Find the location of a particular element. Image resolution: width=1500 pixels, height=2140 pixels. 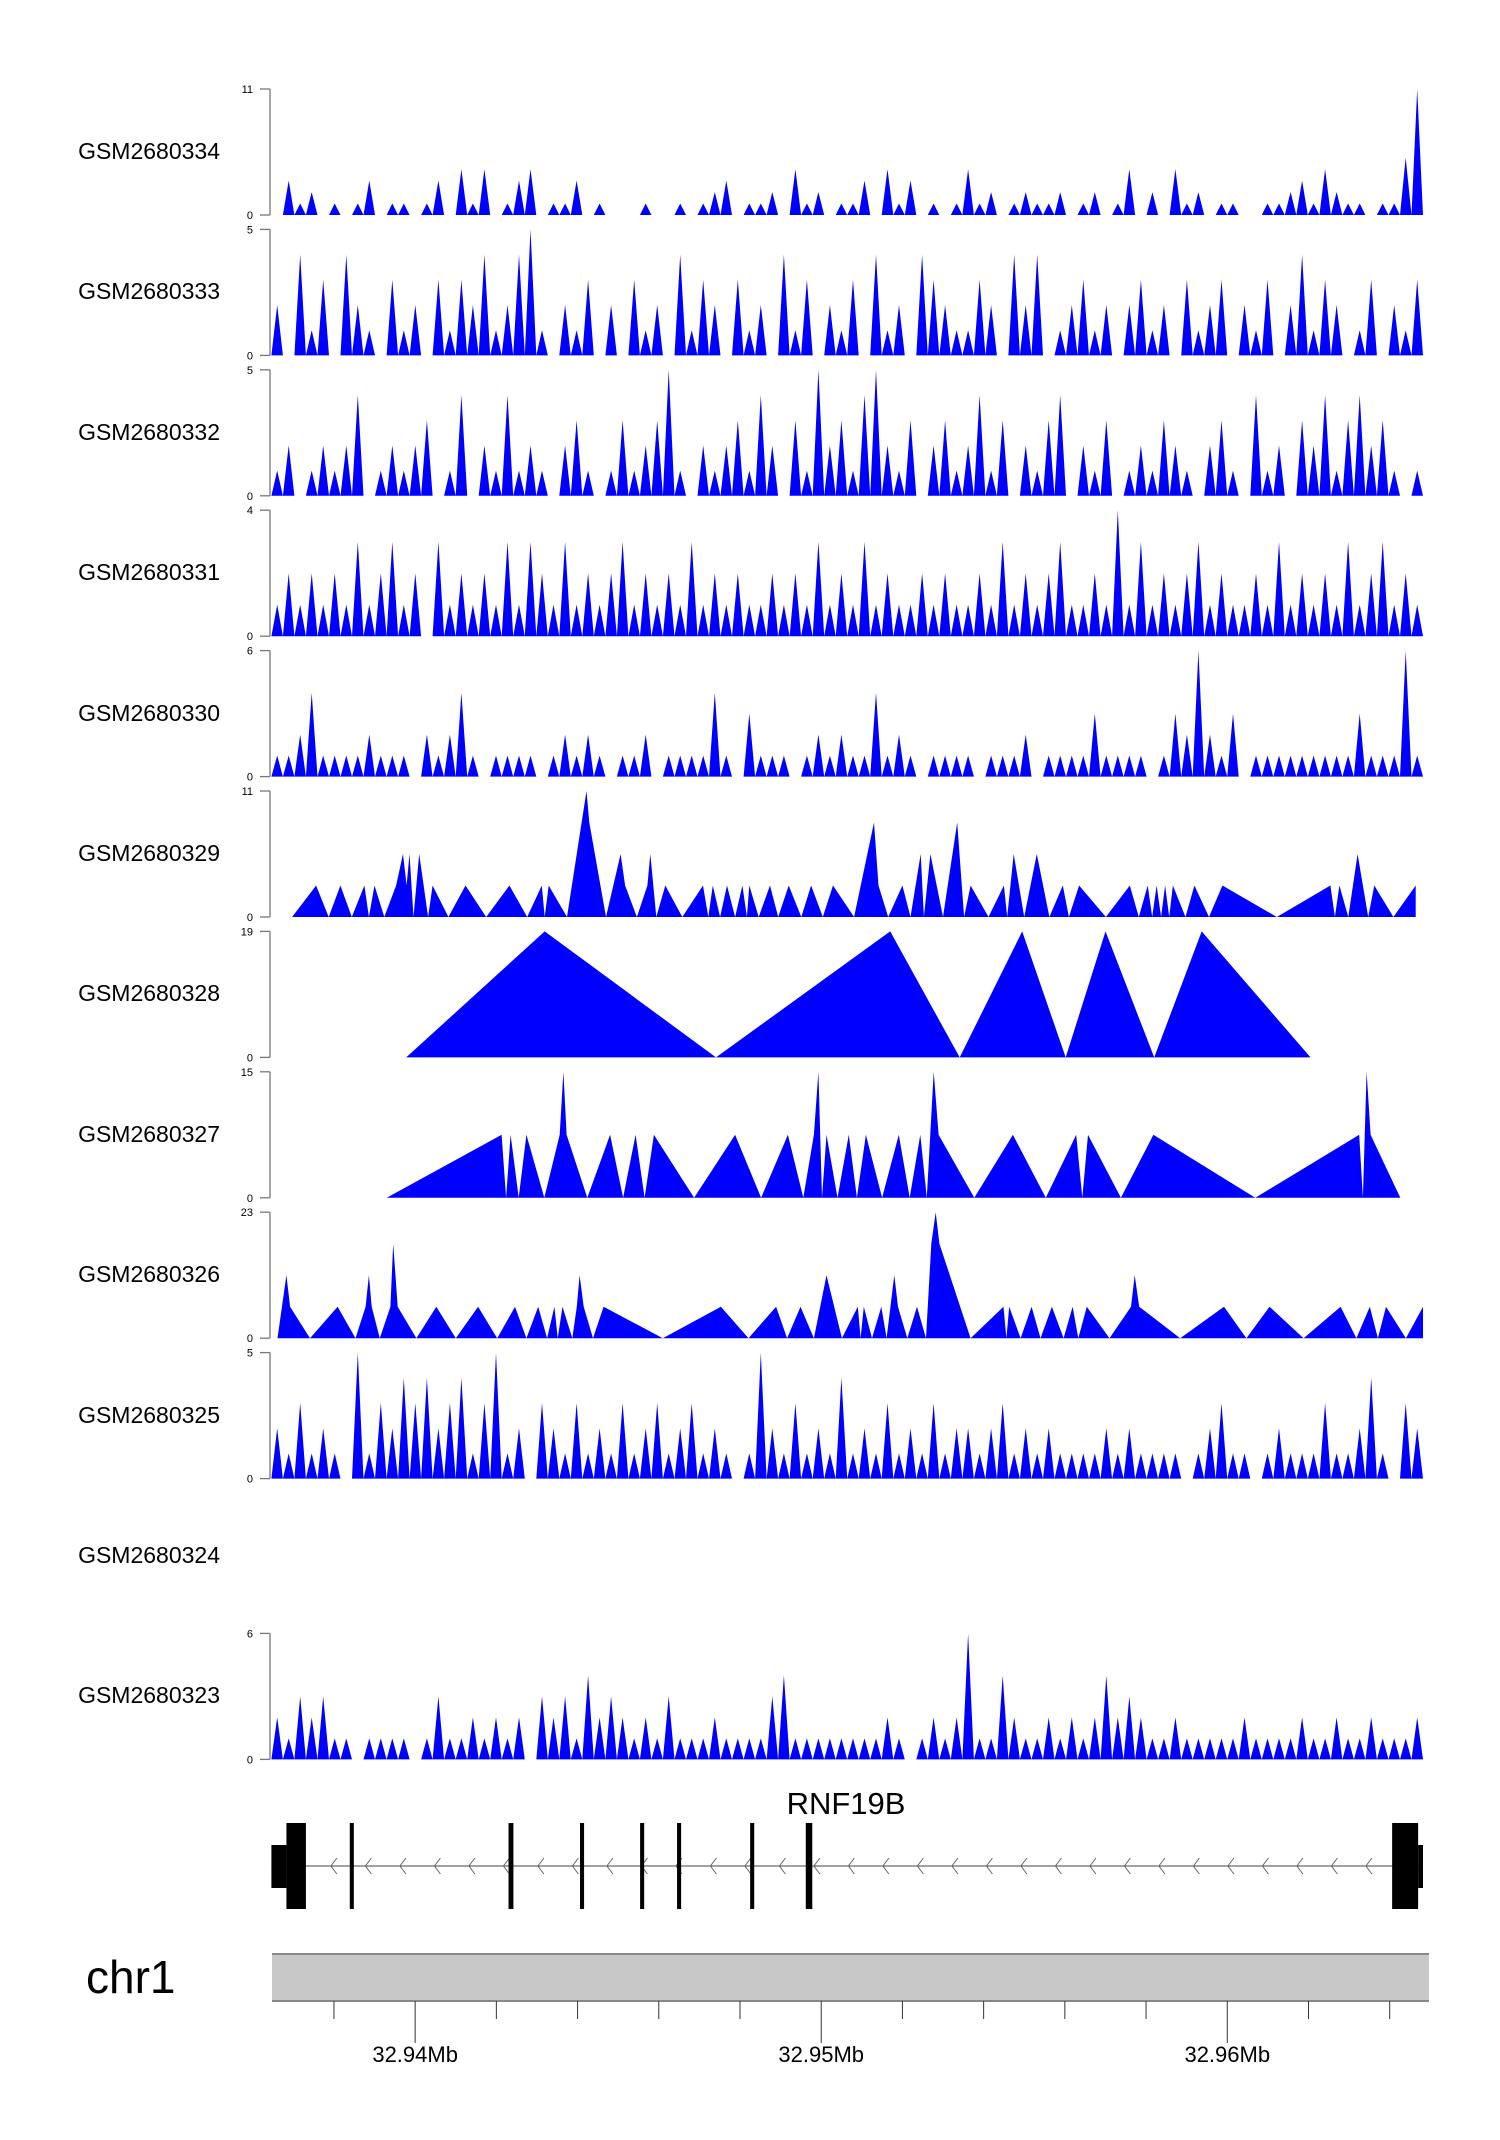

gene-model is located at coordinates (847, 1866).